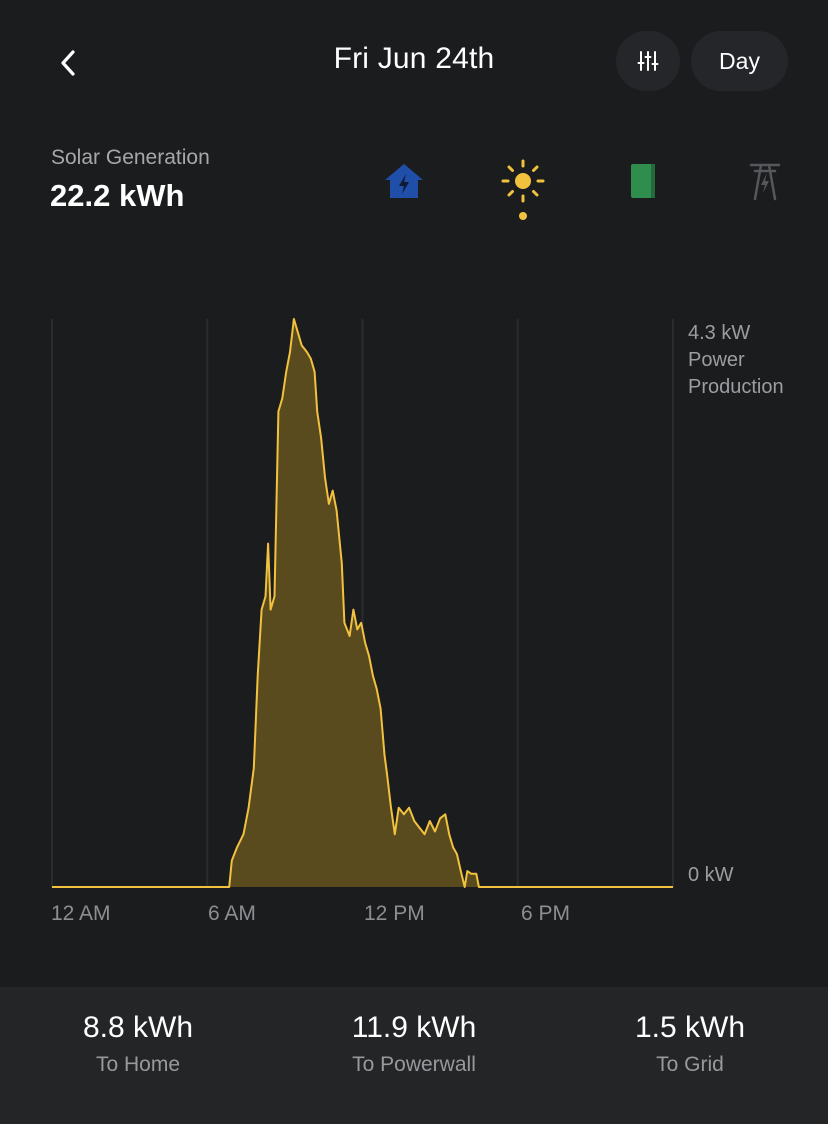 The height and width of the screenshot is (1124, 828). I want to click on grid-tower-icon, so click(765, 181).